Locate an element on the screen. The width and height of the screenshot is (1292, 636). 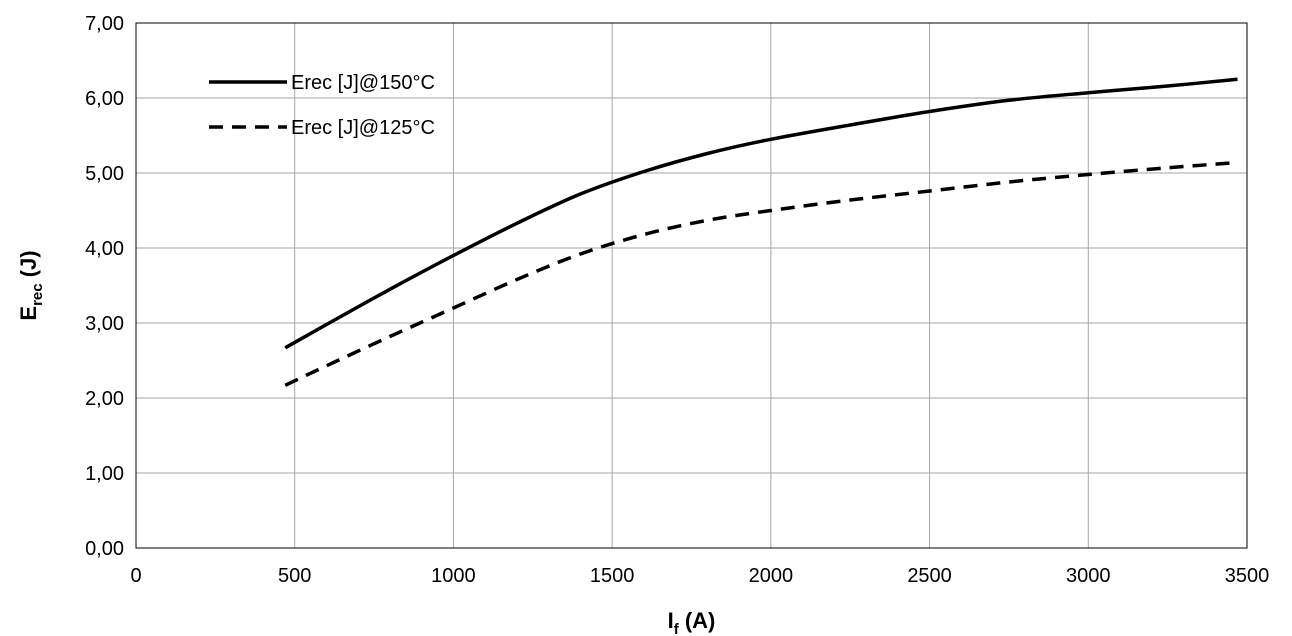
x-tick-label: 1000 is located at coordinates (453, 576).